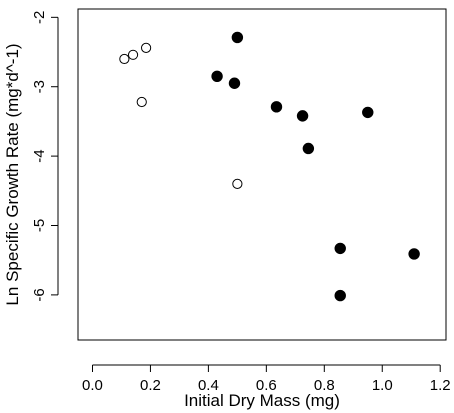 The height and width of the screenshot is (413, 454). I want to click on x-tick-label: 0.4, so click(208, 385).